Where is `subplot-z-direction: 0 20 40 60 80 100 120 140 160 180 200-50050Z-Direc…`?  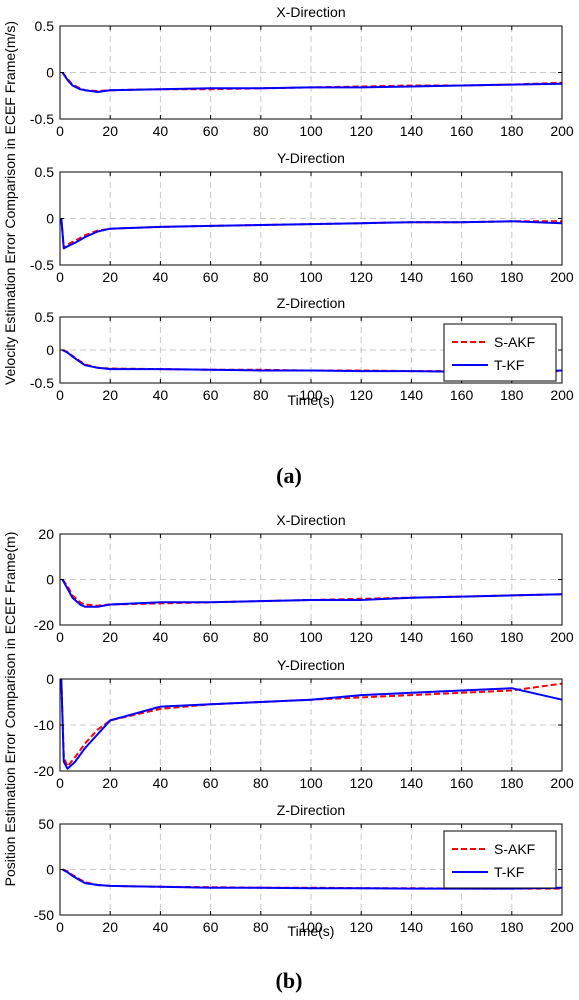
subplot-z-direction: 0 20 40 60 80 100 120 140 160 180 200-50050Z-Direc… is located at coordinates (304, 868).